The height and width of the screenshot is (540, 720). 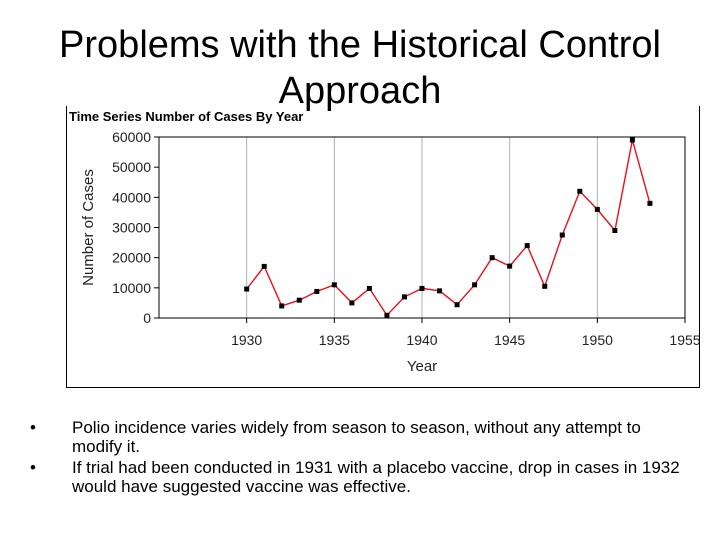 I want to click on y-axis-label: Number of Cases, so click(x=88, y=227).